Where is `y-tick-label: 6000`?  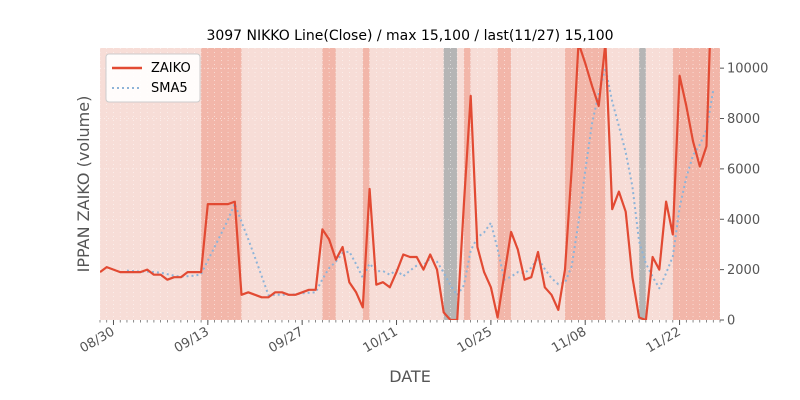
y-tick-label: 6000 is located at coordinates (743, 169).